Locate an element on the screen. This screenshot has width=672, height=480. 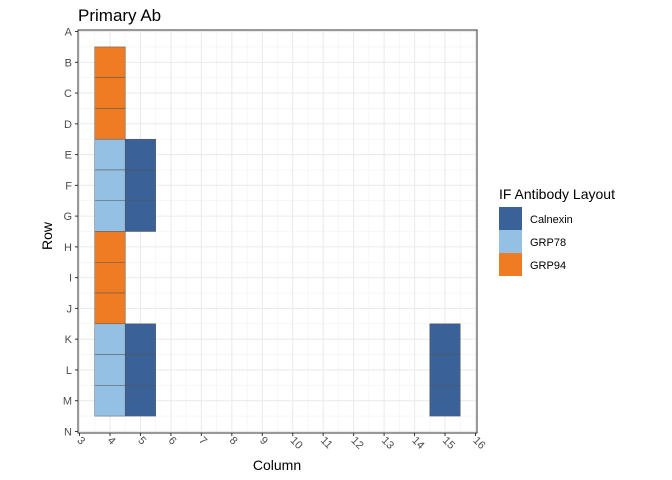
heatmap-cell-K4 is located at coordinates (110, 339).